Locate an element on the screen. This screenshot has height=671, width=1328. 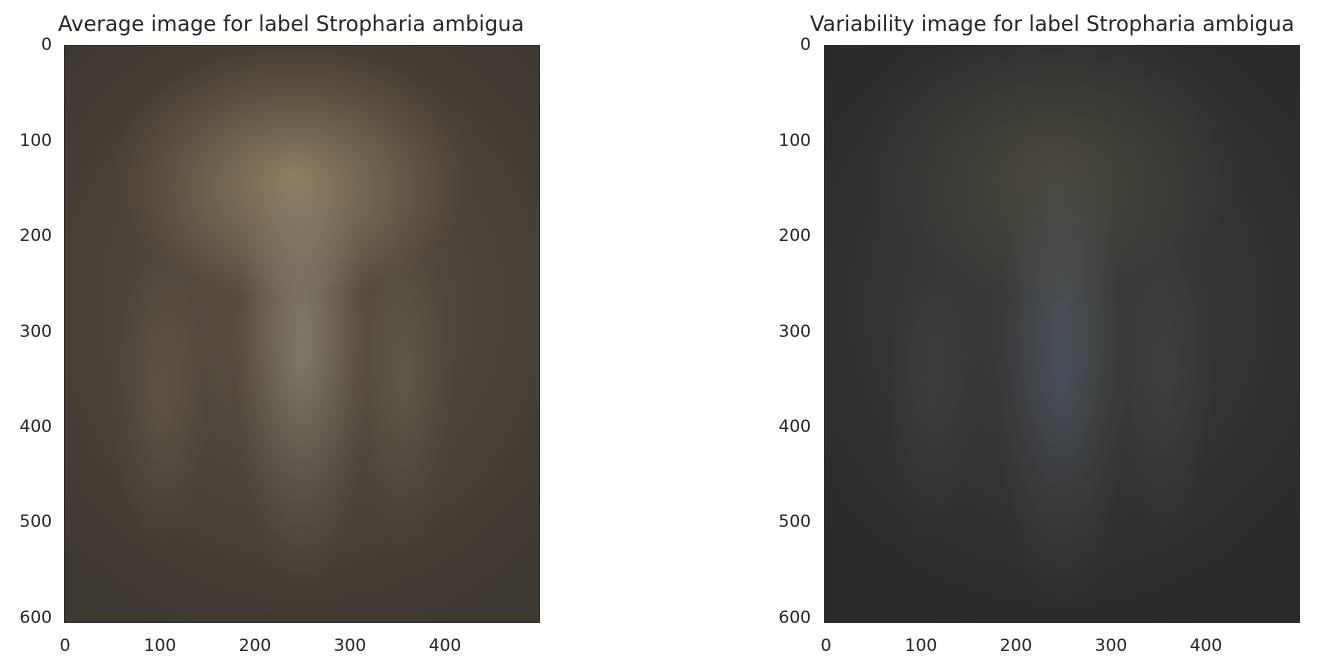
variability-x-tick: 300 is located at coordinates (1111, 646).